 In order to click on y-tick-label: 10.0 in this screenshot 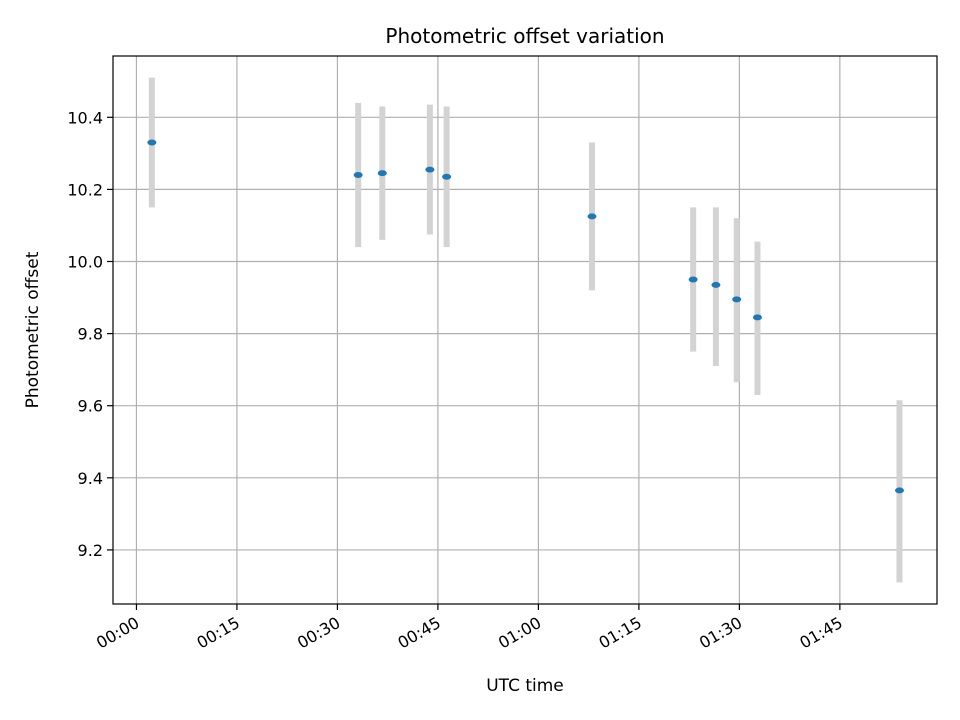, I will do `click(85, 262)`.